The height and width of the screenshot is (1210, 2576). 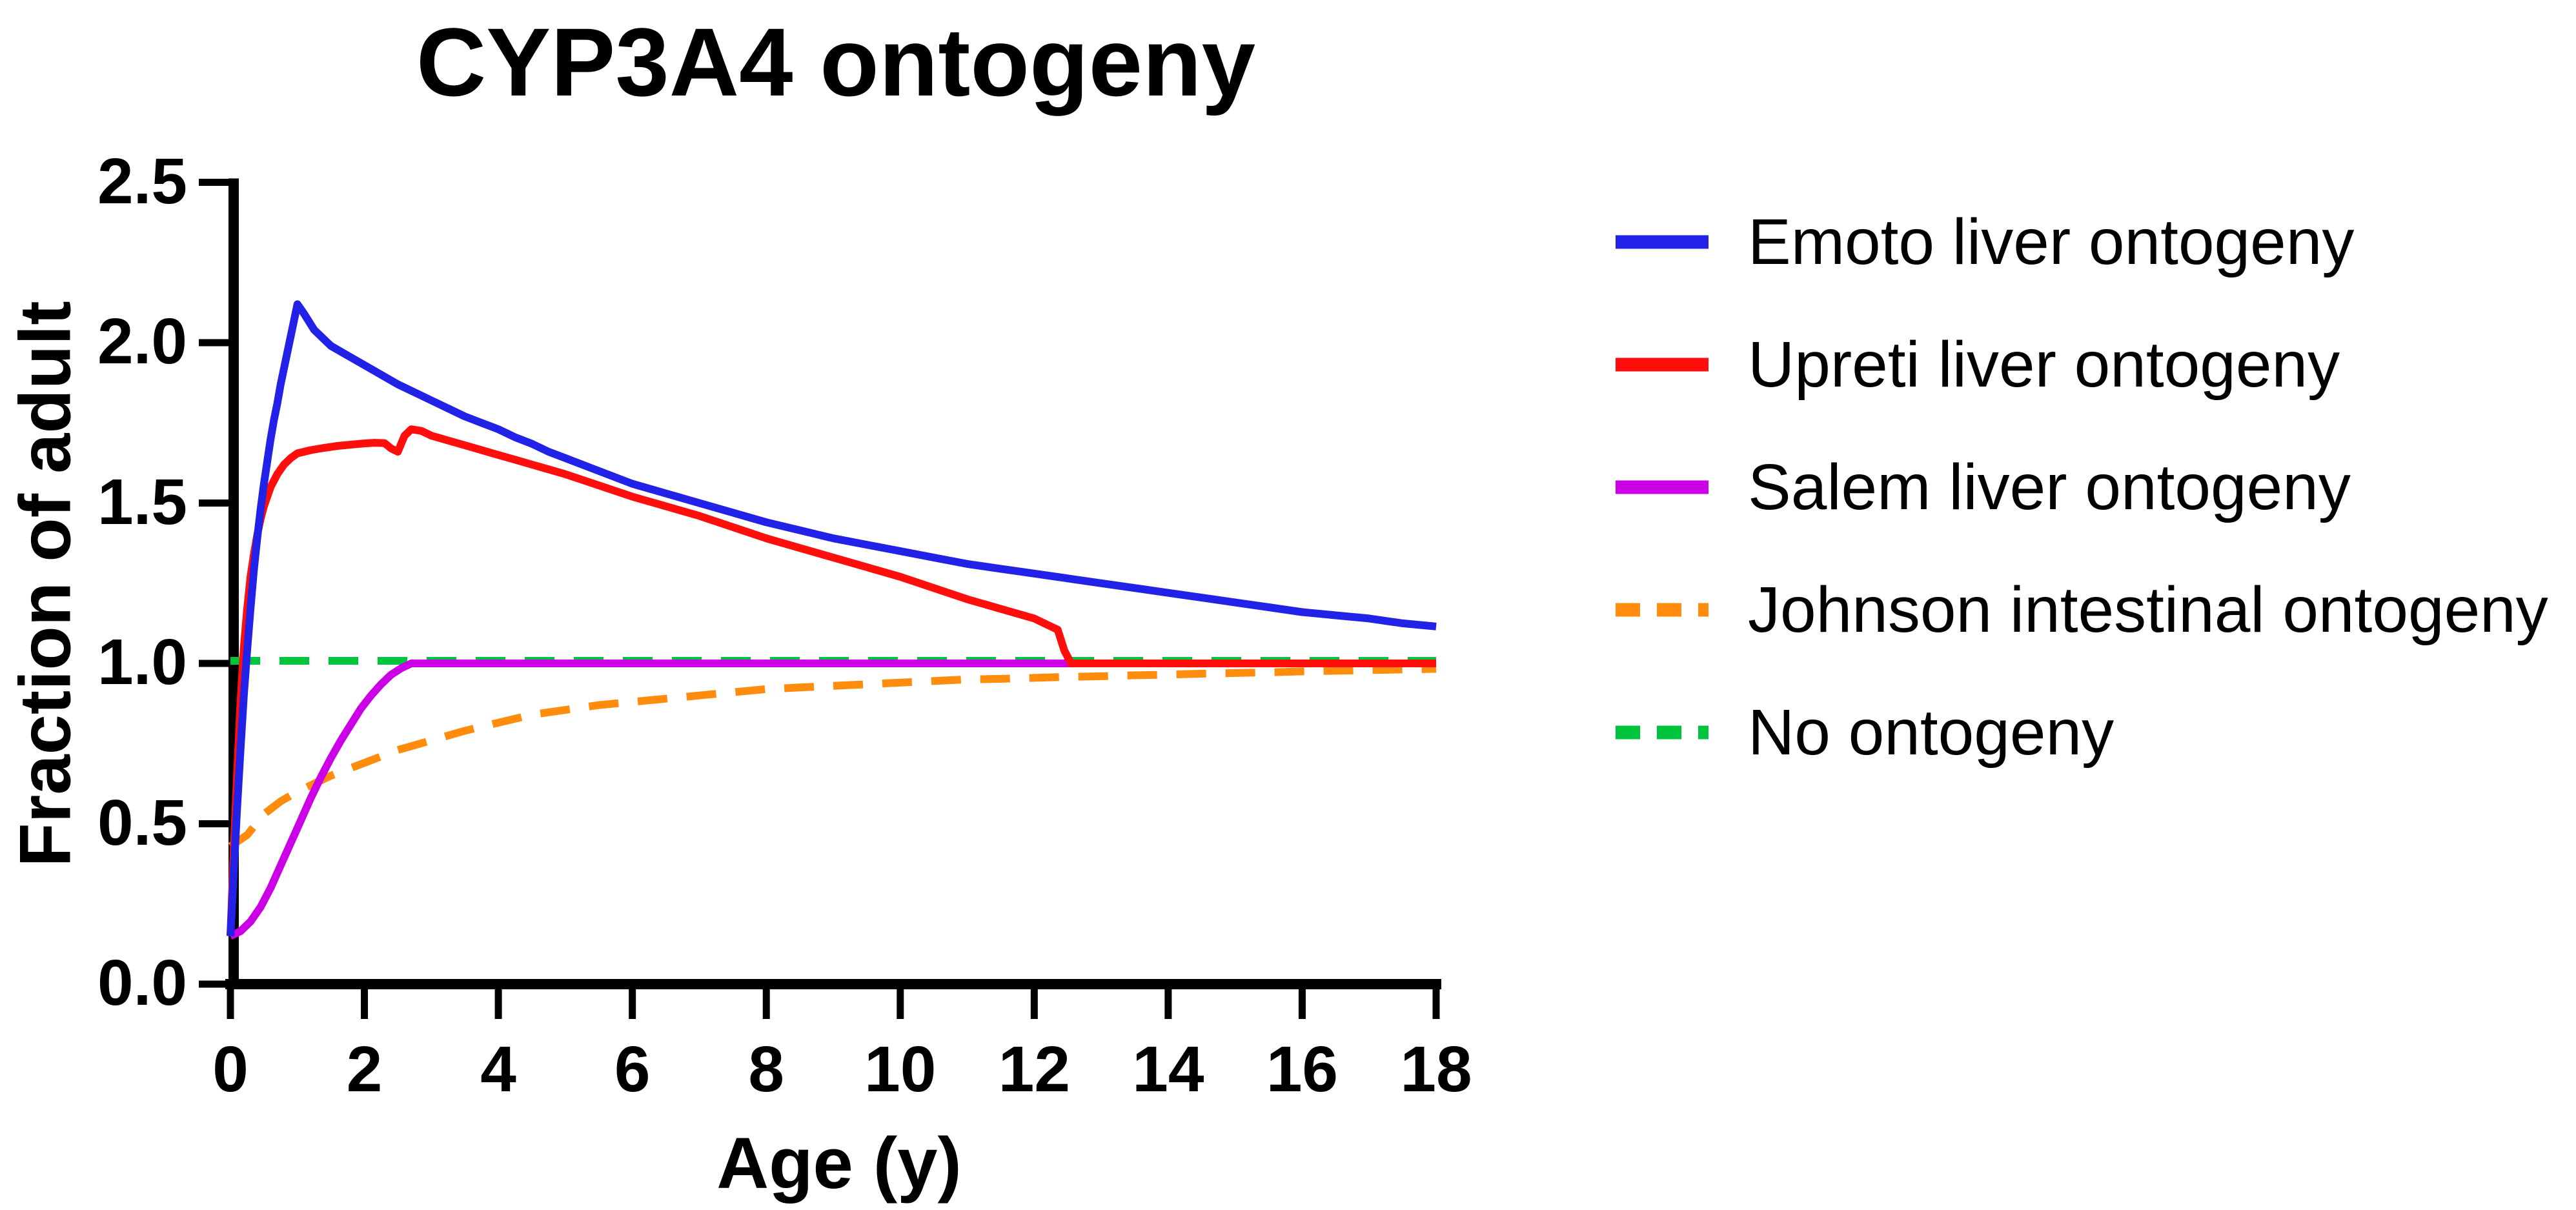 I want to click on series-line-johnson-intestinal-ontogeny, so click(x=832, y=757).